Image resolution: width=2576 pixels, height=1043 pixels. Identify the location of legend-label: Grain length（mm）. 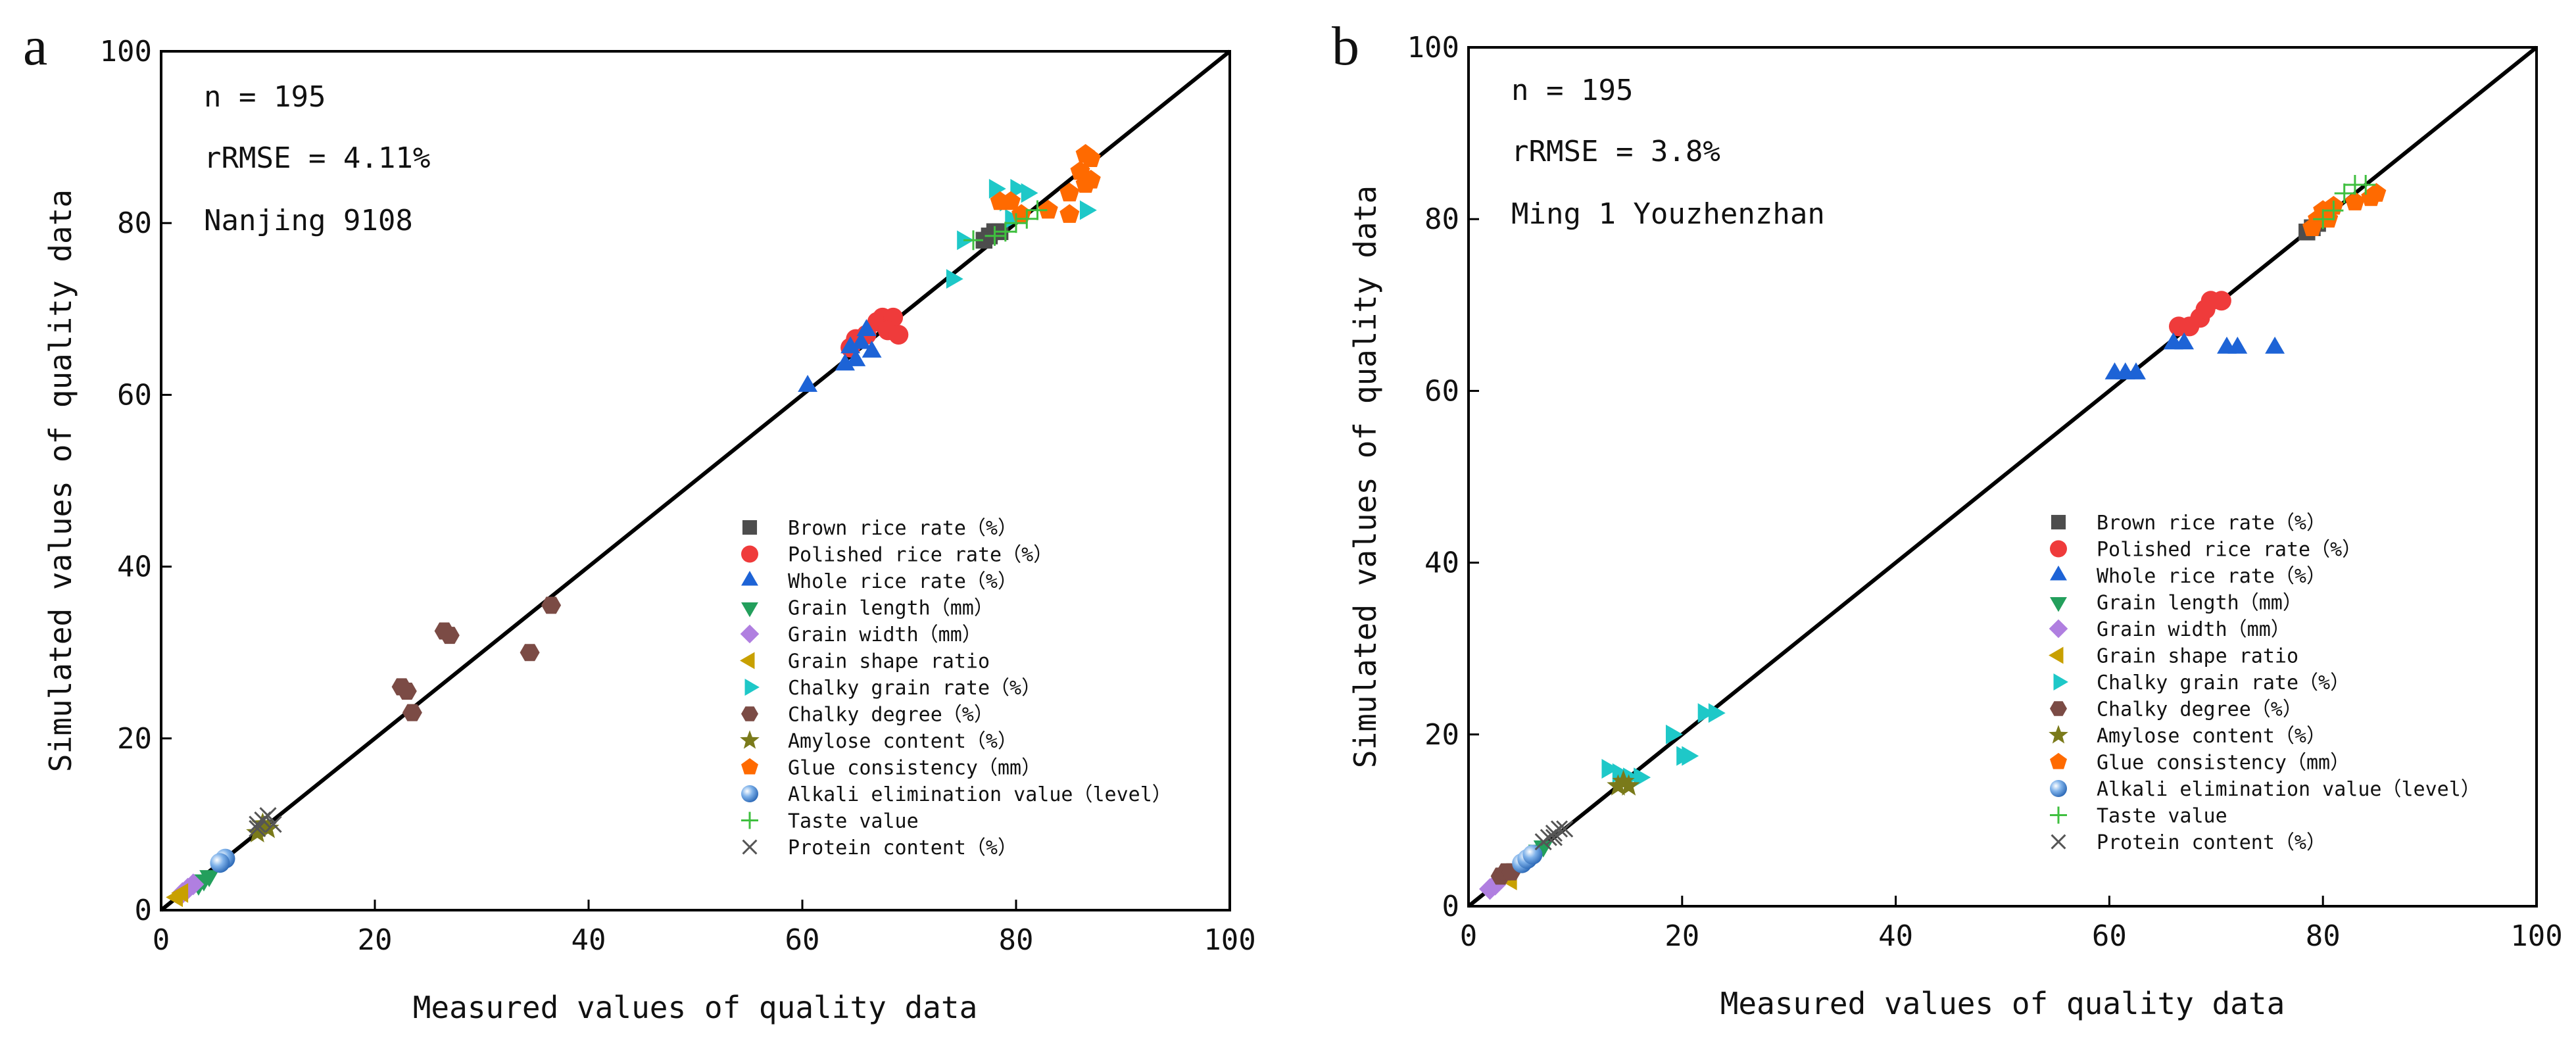
(2199, 603).